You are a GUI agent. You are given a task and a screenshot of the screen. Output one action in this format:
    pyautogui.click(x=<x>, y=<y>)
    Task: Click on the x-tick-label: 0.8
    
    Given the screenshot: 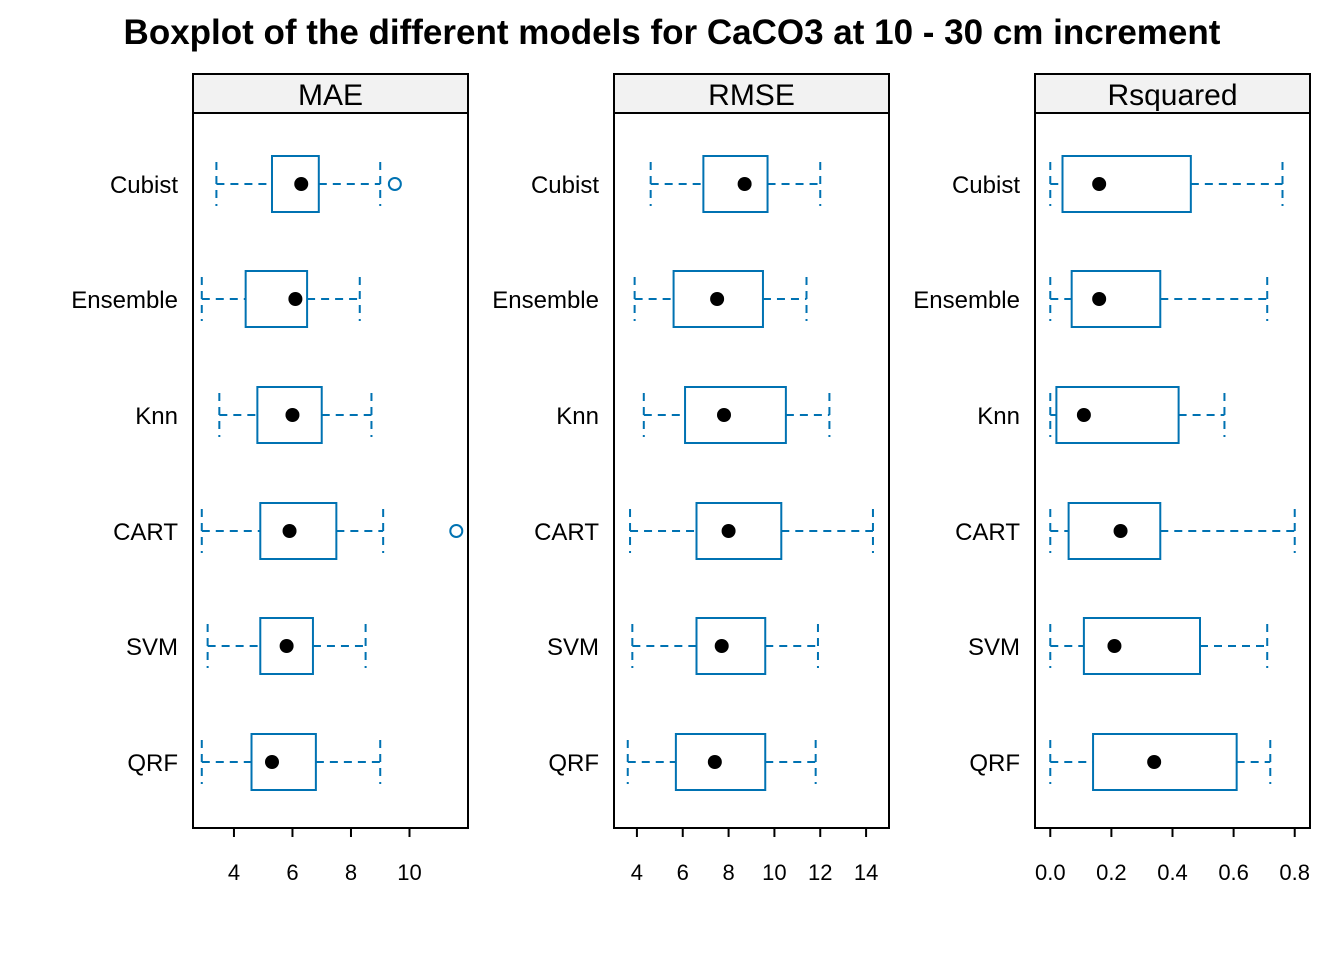 What is the action you would take?
    pyautogui.click(x=1294, y=872)
    